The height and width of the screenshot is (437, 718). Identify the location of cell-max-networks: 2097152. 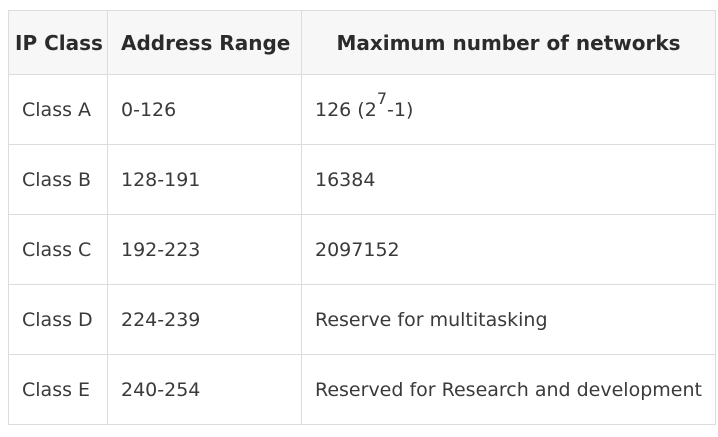
(508, 249).